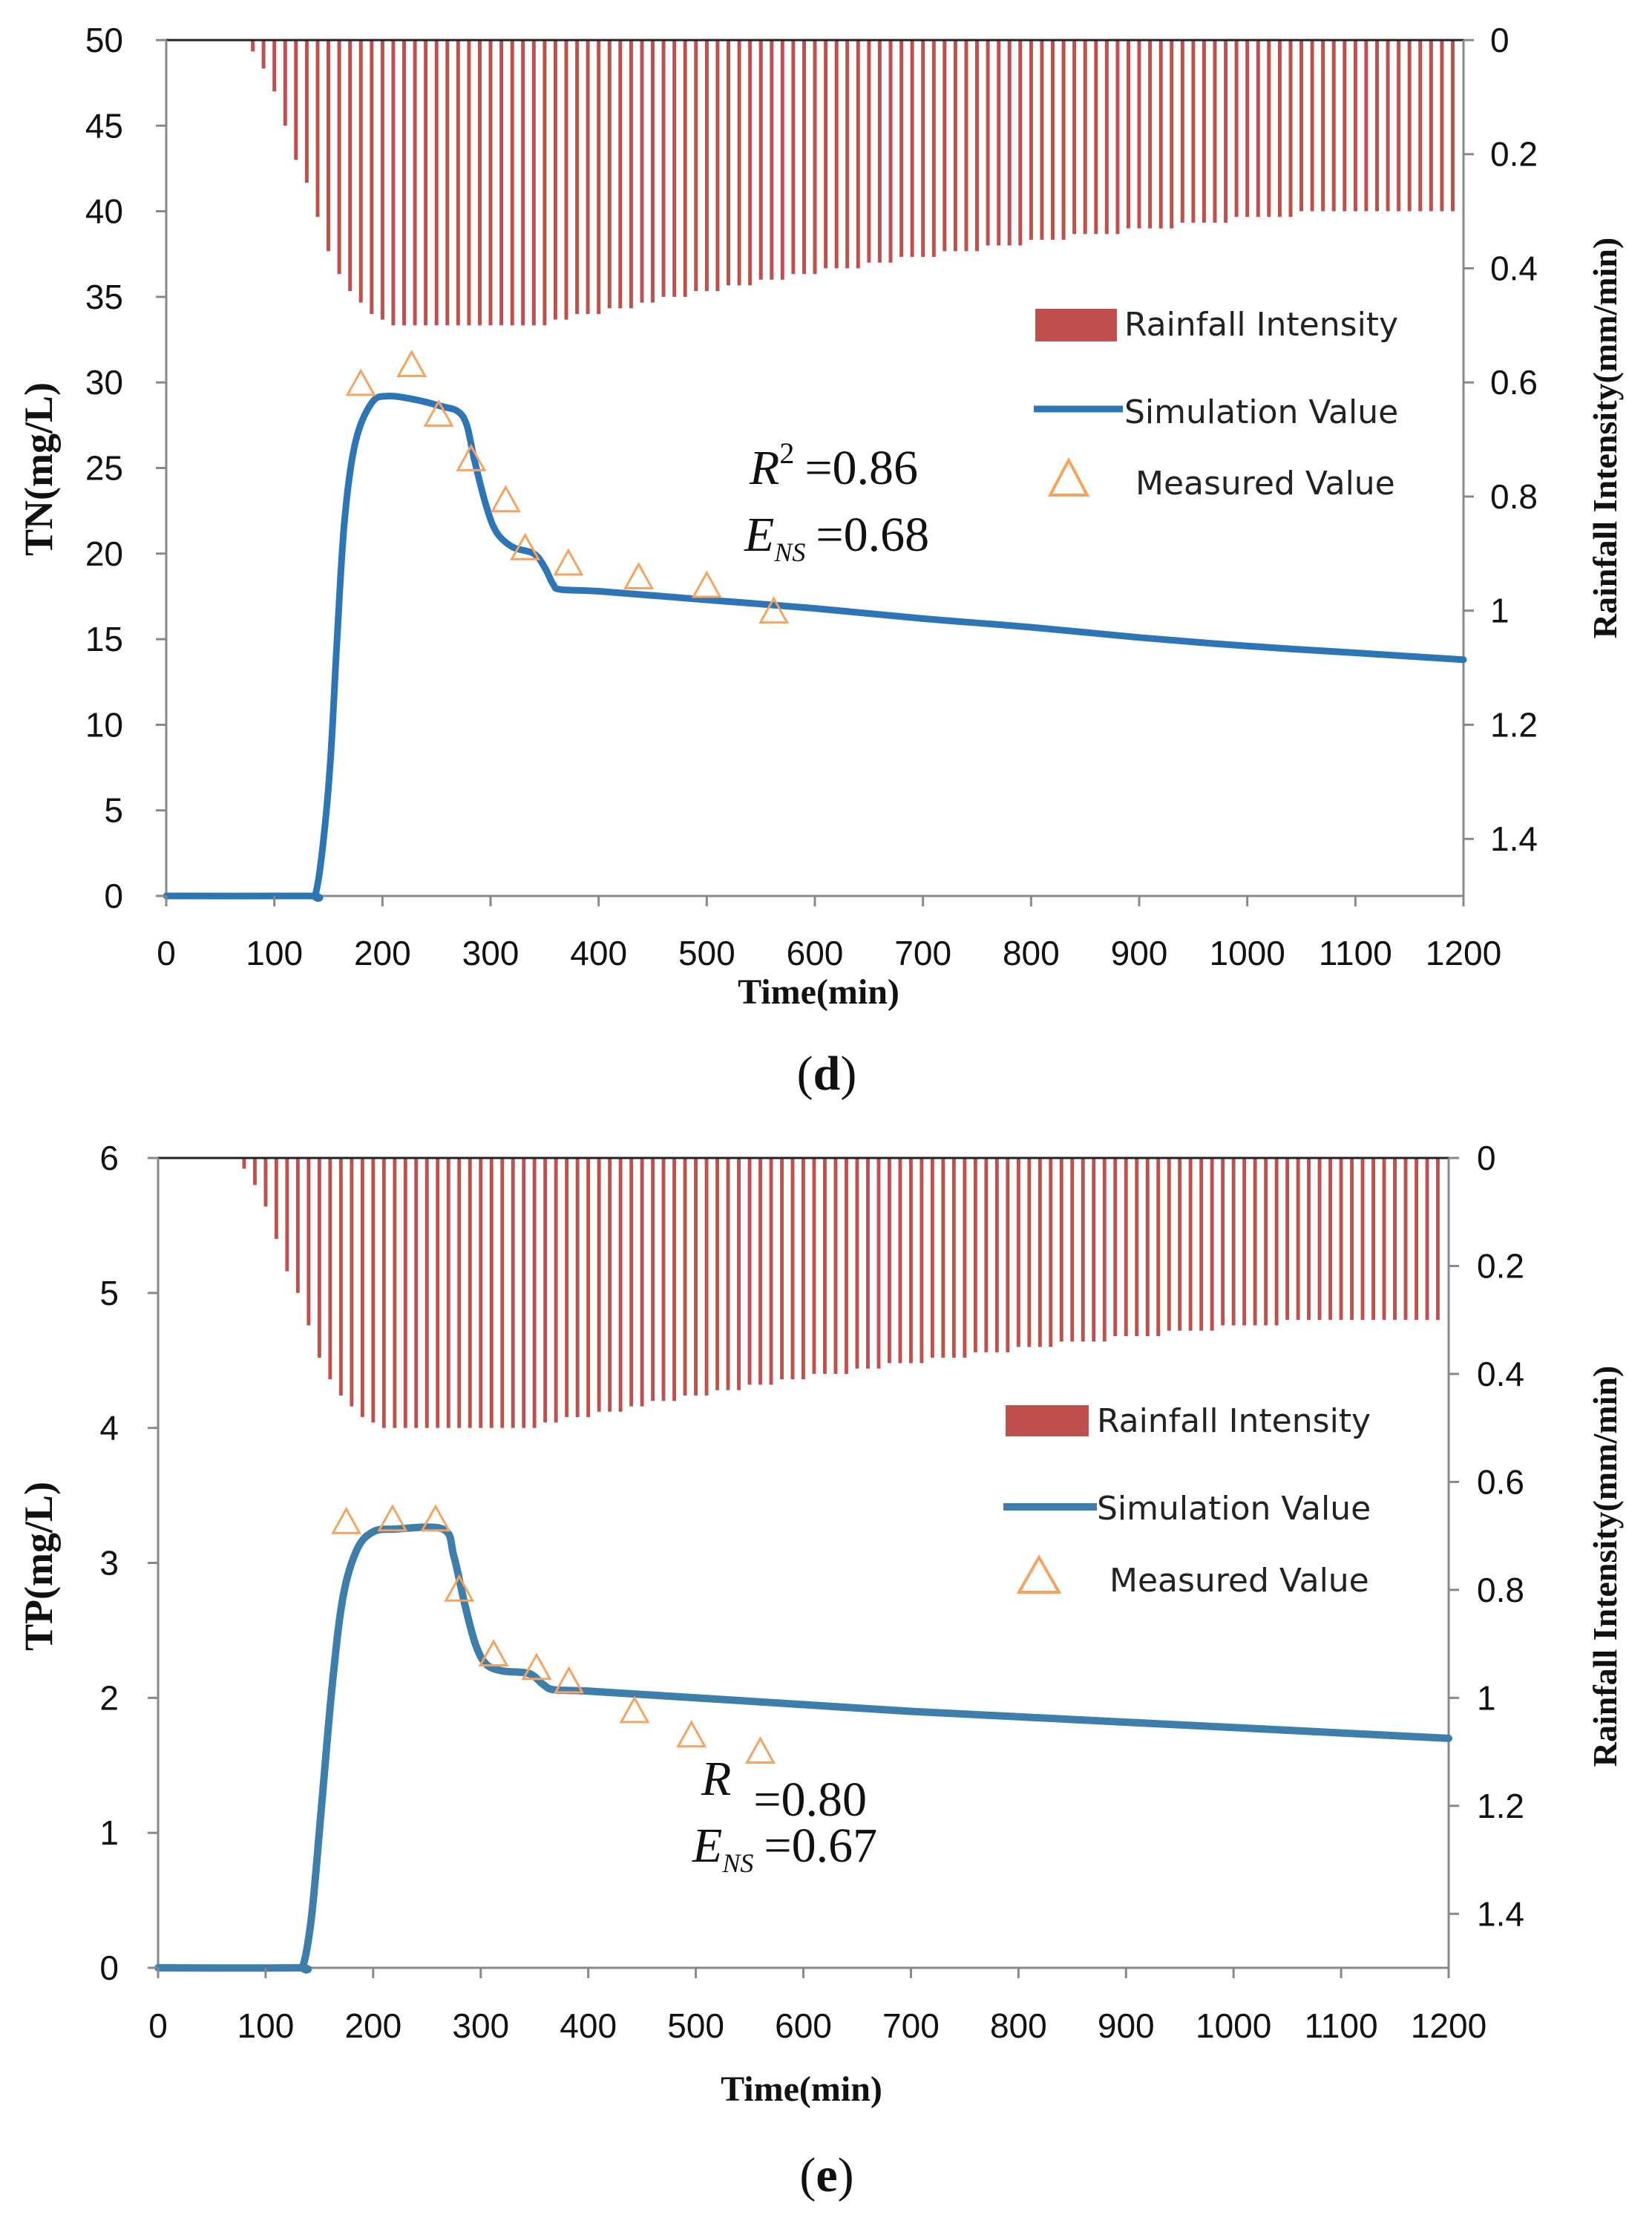 The image size is (1652, 2215). What do you see at coordinates (1068, 477) in the screenshot?
I see `legend-swatch-measured` at bounding box center [1068, 477].